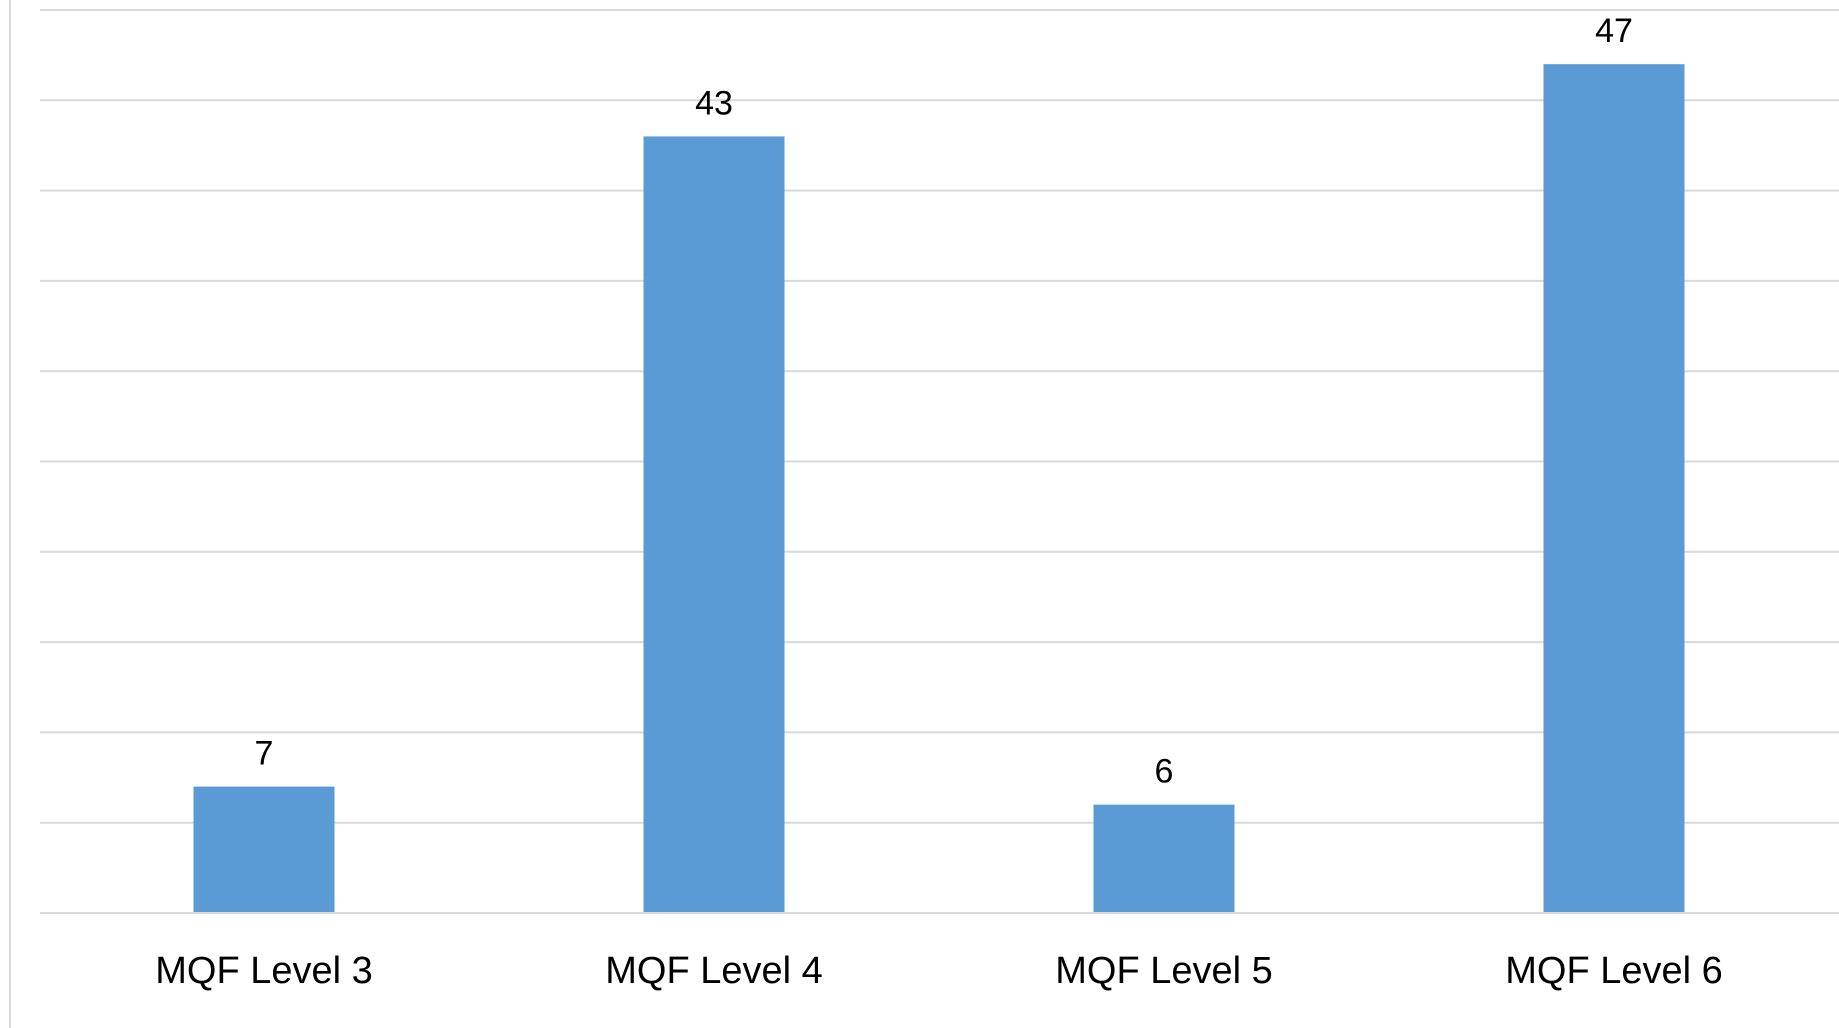 This screenshot has width=1839, height=1028. Describe the element at coordinates (264, 971) in the screenshot. I see `x-tick-label-1: MQF Level 3` at that location.